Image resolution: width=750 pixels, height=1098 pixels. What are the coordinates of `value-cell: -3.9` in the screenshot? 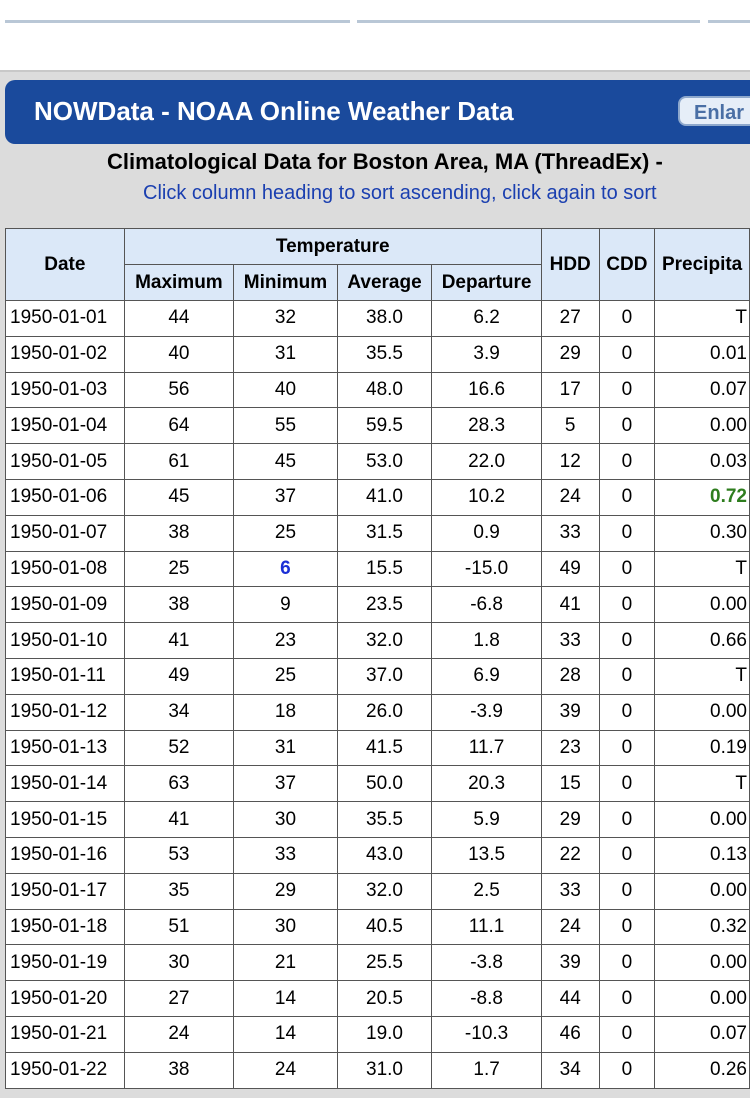 It's located at (486, 712).